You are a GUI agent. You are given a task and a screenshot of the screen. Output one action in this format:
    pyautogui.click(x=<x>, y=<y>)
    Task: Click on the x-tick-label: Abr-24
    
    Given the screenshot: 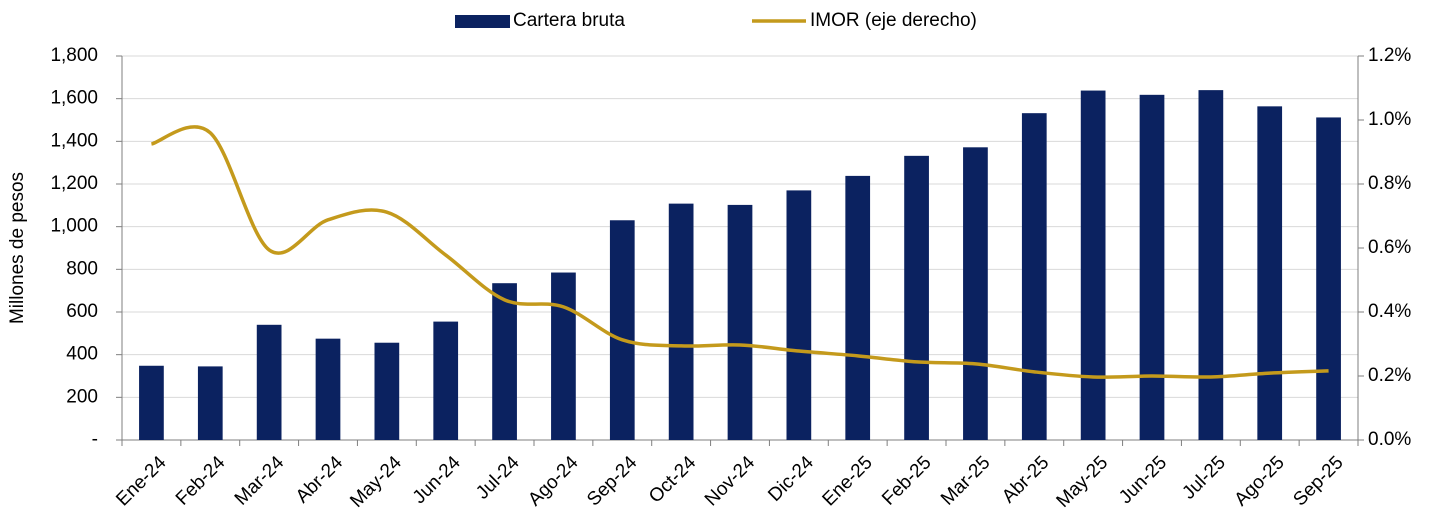 What is the action you would take?
    pyautogui.click(x=319, y=479)
    